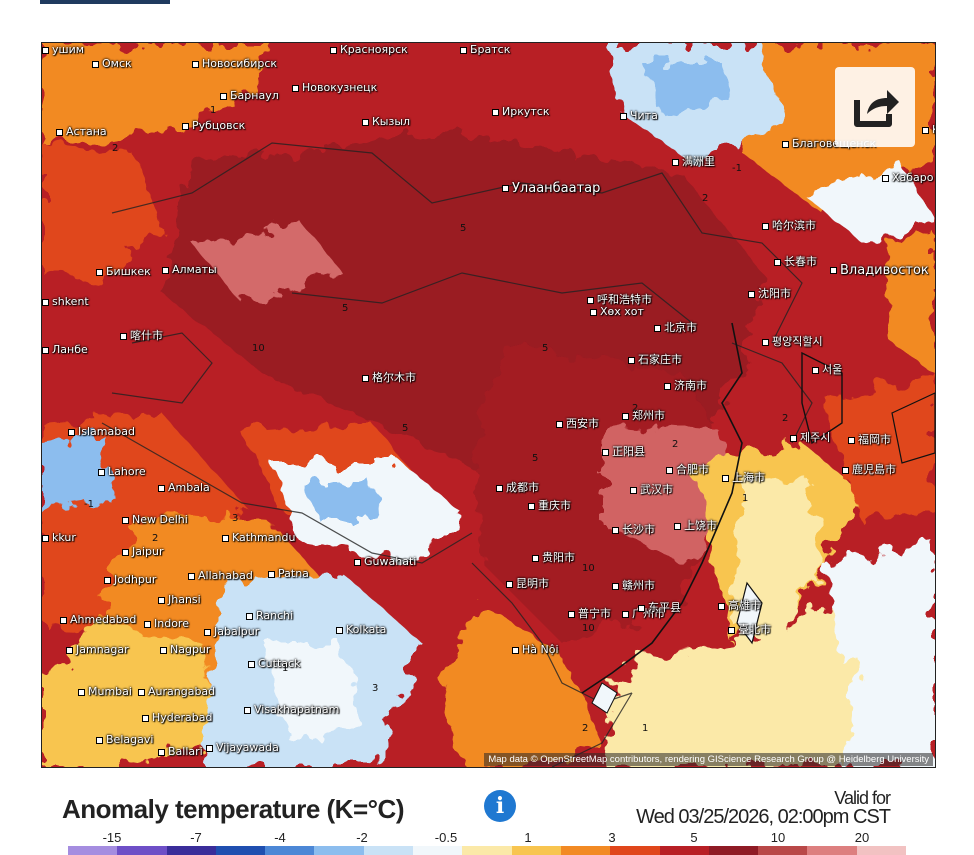 This screenshot has height=855, width=974. Describe the element at coordinates (97, 649) in the screenshot. I see `place-label: Jamnagar` at that location.